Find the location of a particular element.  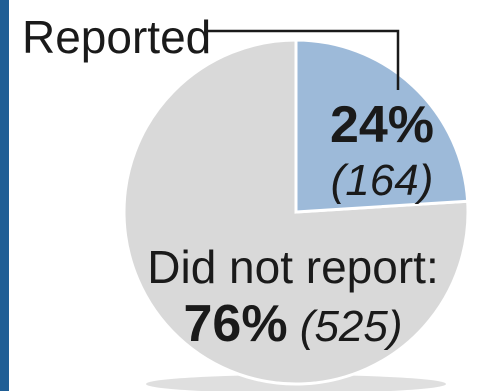

slice-label-did-not-report: Did not report: is located at coordinates (292, 267).